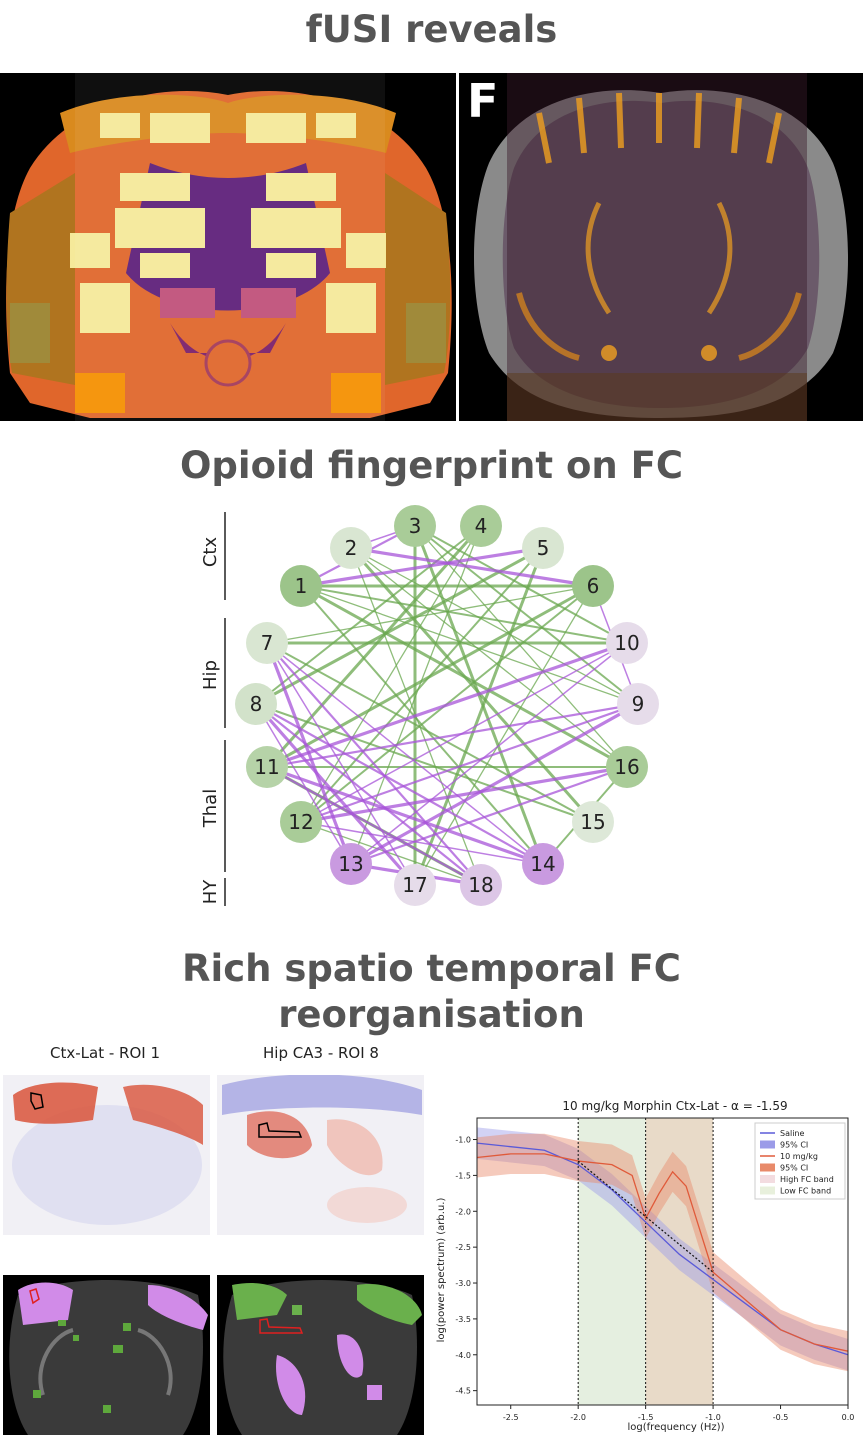 The image size is (863, 1440). I want to click on map2-title: Hip CA3 - ROI 8, so click(321, 1053).